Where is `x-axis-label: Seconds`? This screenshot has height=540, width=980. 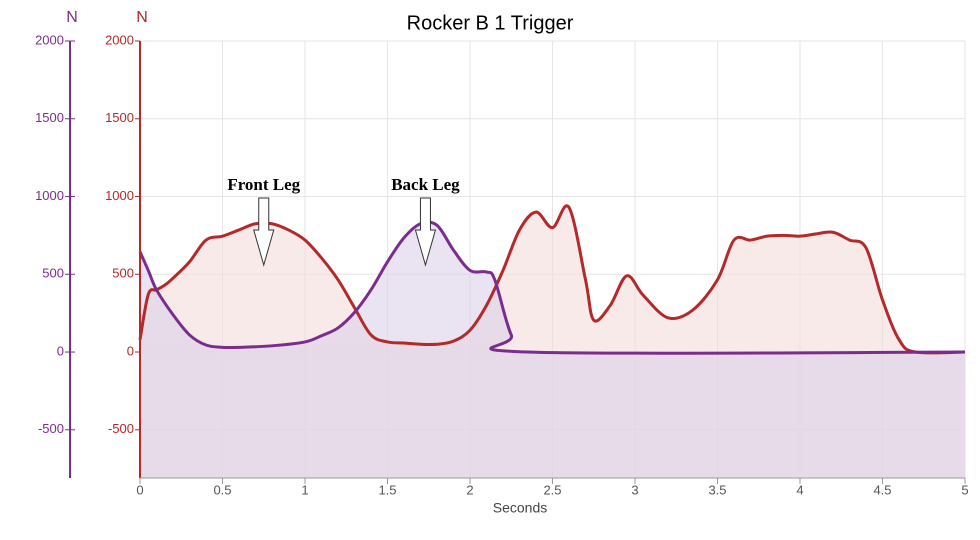 x-axis-label: Seconds is located at coordinates (520, 508).